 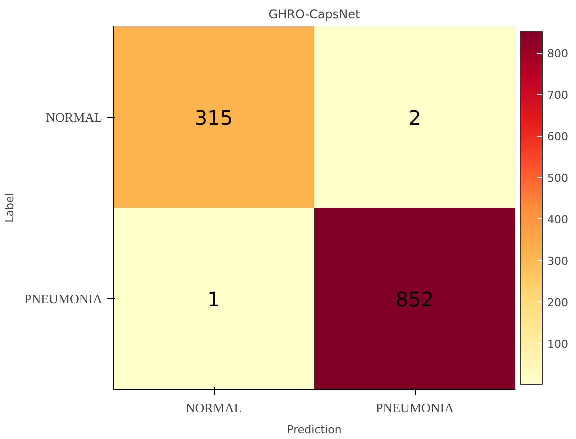 What do you see at coordinates (214, 118) in the screenshot?
I see `data-label: 315` at bounding box center [214, 118].